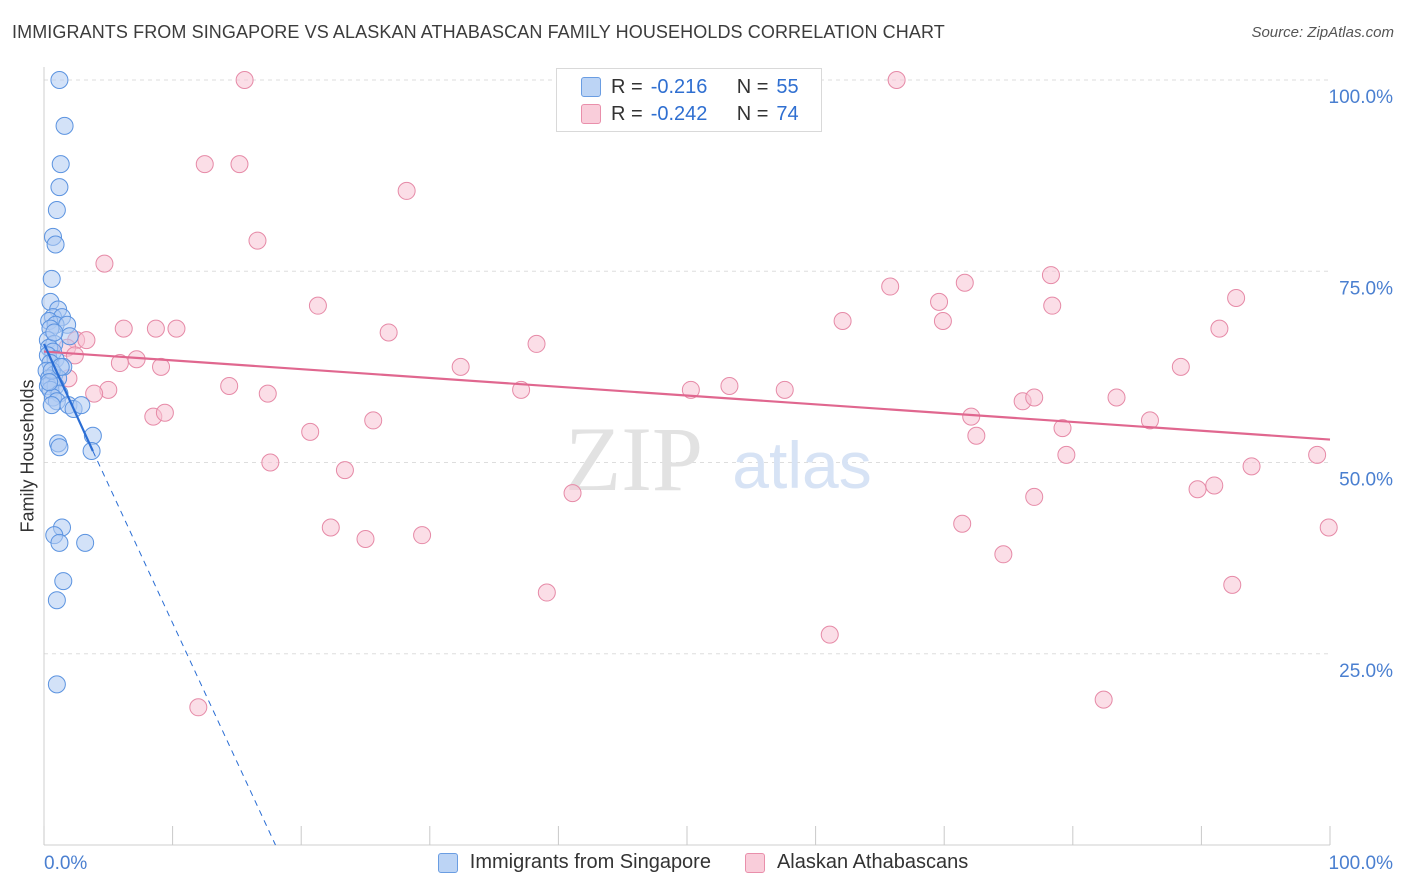 The height and width of the screenshot is (892, 1406). Describe the element at coordinates (1322, 32) in the screenshot. I see `source-label: Source: ZipAtlas.com` at that location.